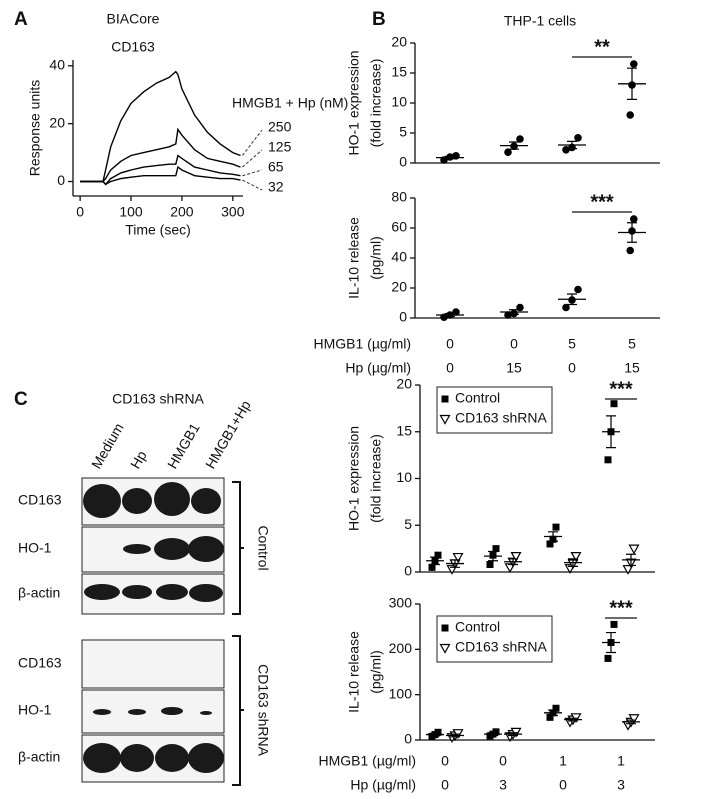  What do you see at coordinates (494, 410) in the screenshot?
I see `legend-box` at bounding box center [494, 410].